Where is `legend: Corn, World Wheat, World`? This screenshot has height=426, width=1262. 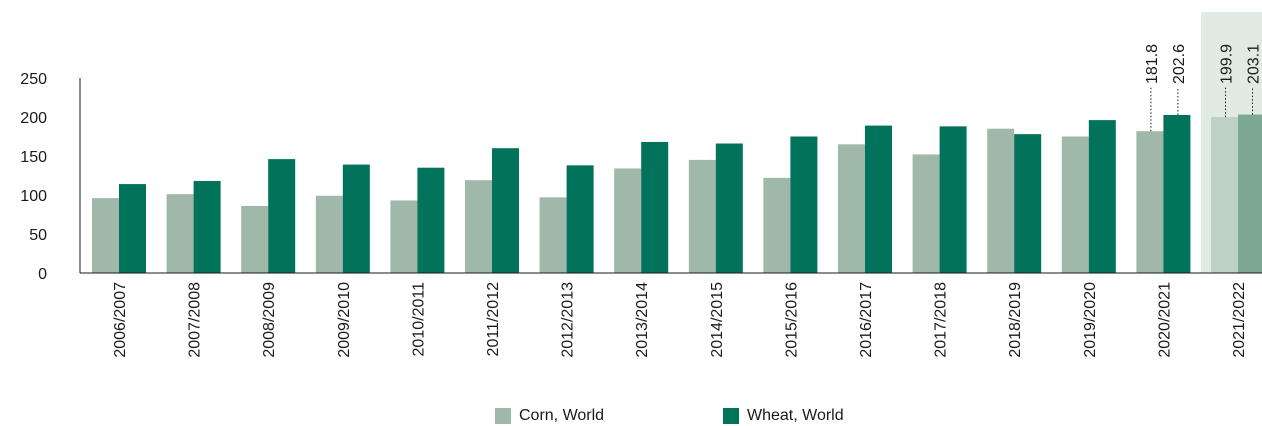
legend: Corn, World Wheat, World is located at coordinates (631, 415).